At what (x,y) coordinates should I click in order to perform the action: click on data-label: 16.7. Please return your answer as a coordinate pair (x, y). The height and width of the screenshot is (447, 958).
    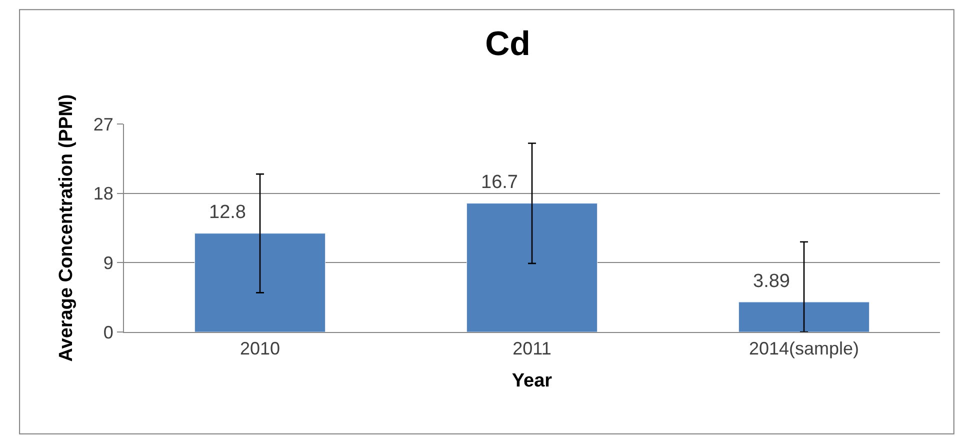
    Looking at the image, I should click on (499, 182).